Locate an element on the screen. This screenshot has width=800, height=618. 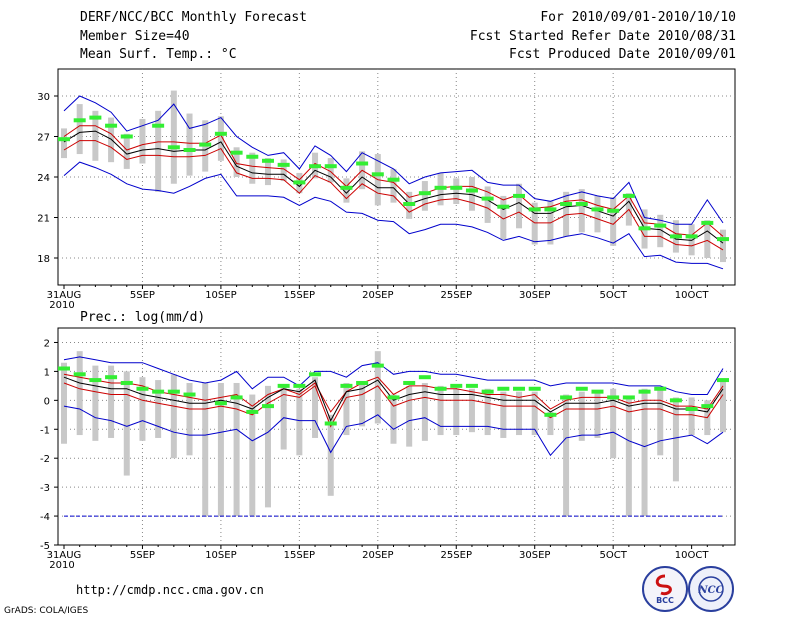
temp-ytick-label: 27 is located at coordinates (43, 138).